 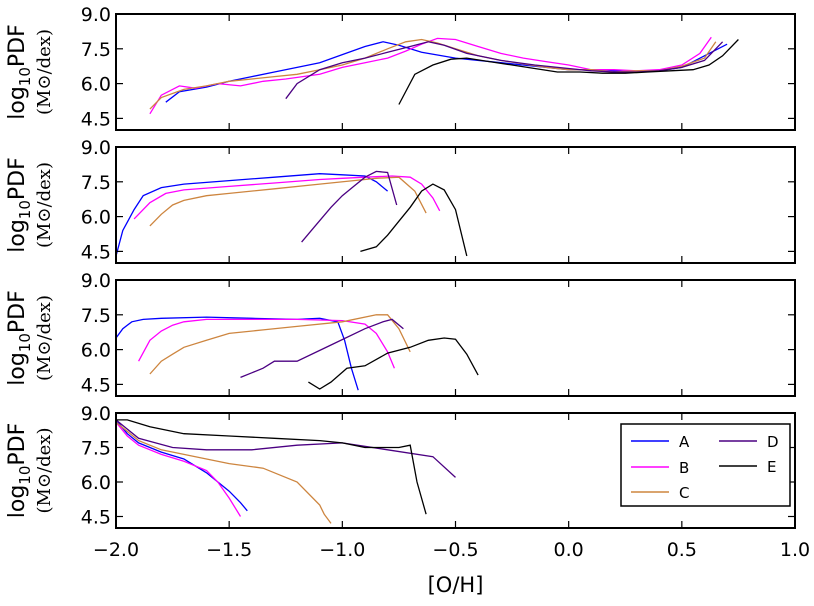 What do you see at coordinates (44, 471) in the screenshot?
I see `panel-4-ylabel-units: (M⊙/dex)` at bounding box center [44, 471].